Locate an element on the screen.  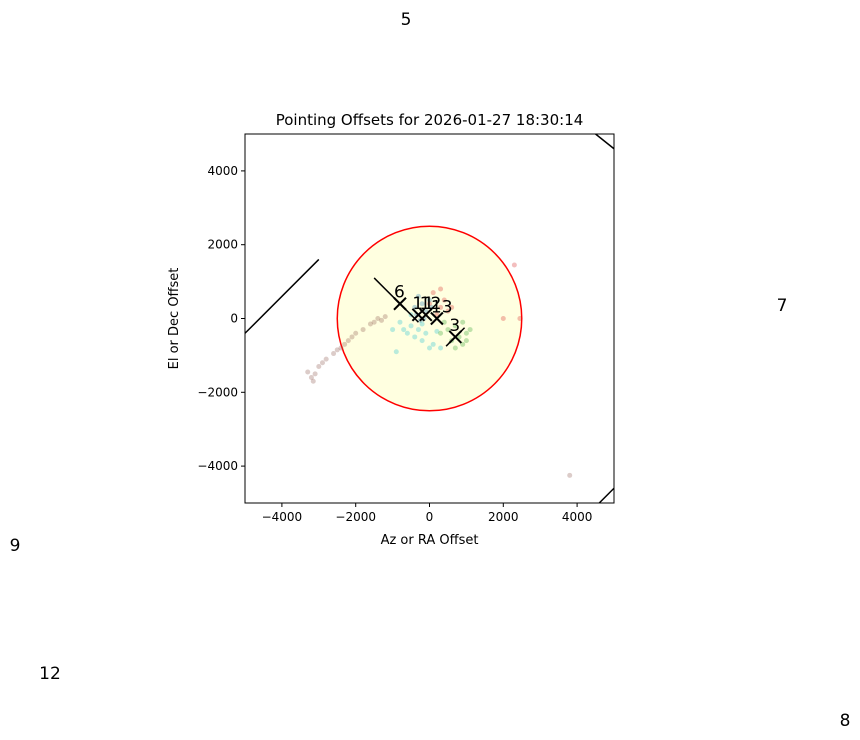
marker-label: 3 is located at coordinates (454, 326).